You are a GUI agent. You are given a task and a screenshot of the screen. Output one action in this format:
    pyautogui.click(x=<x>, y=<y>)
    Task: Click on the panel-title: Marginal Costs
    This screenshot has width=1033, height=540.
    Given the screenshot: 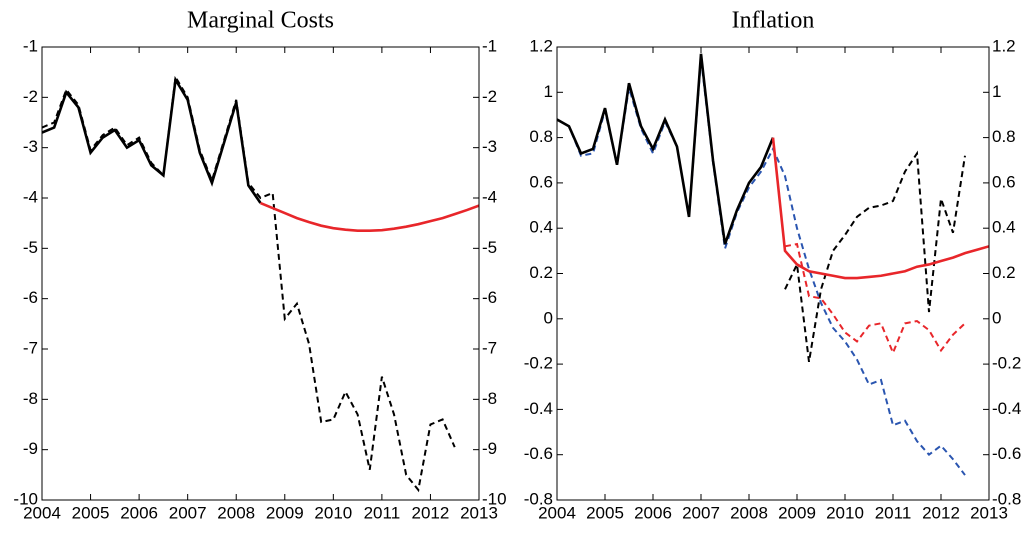 What is the action you would take?
    pyautogui.click(x=260, y=21)
    